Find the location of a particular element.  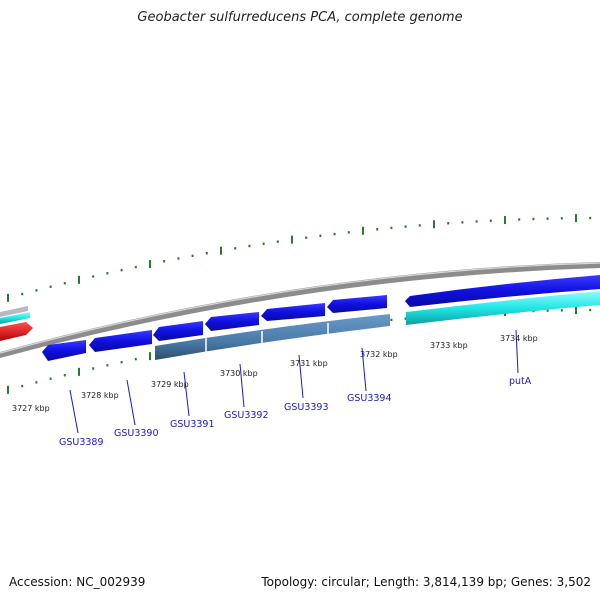

reverse-strand-genes is located at coordinates (214, 328).